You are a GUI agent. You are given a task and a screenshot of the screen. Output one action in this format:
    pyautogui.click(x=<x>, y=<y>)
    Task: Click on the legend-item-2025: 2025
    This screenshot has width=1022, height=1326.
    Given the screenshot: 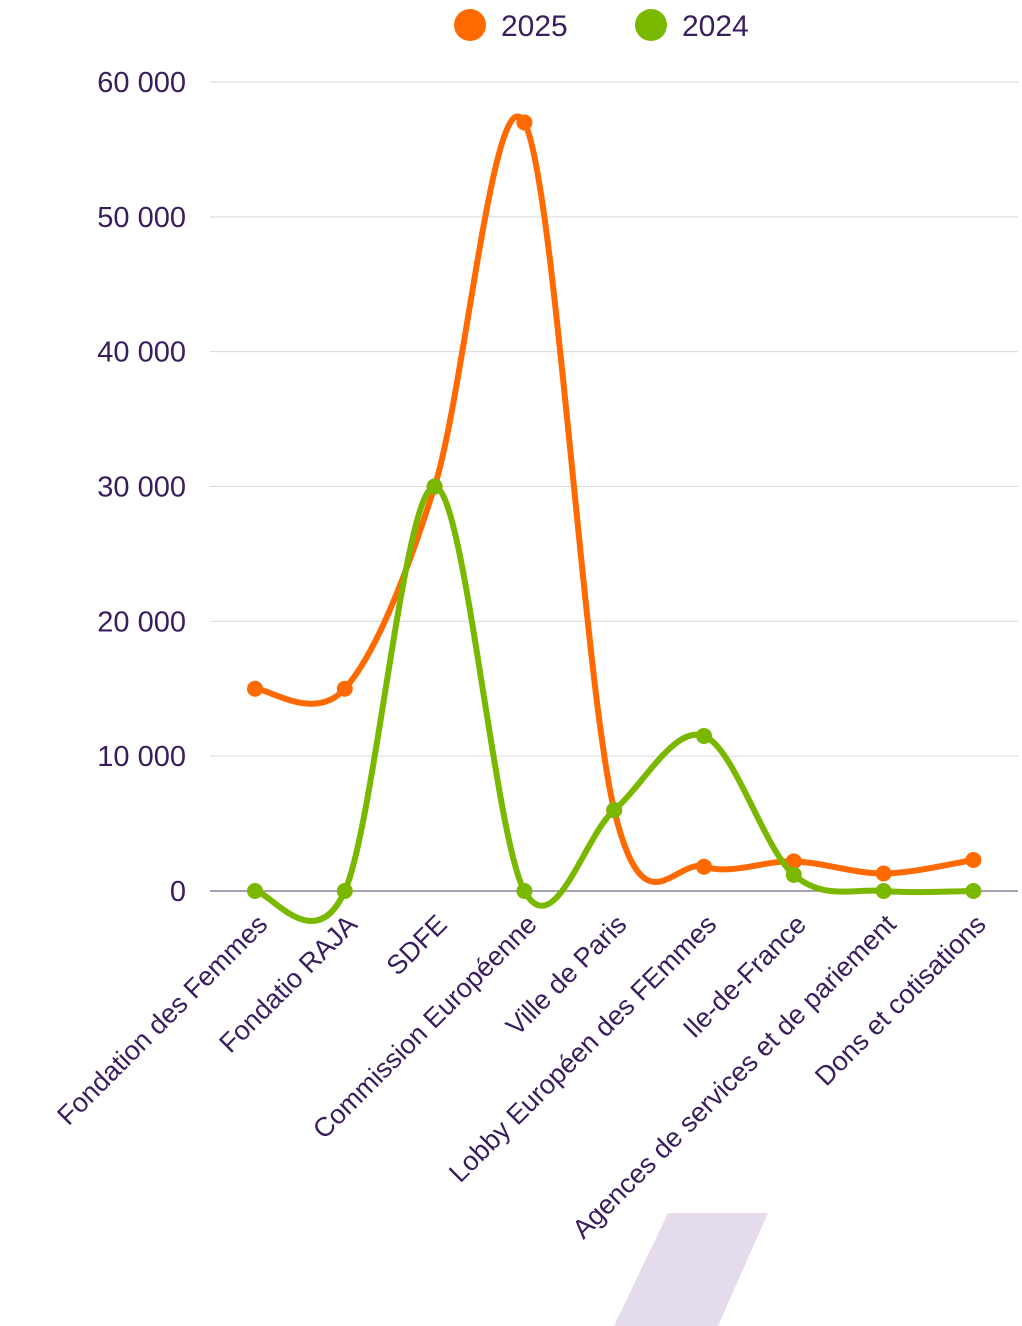 What is the action you would take?
    pyautogui.click(x=511, y=26)
    